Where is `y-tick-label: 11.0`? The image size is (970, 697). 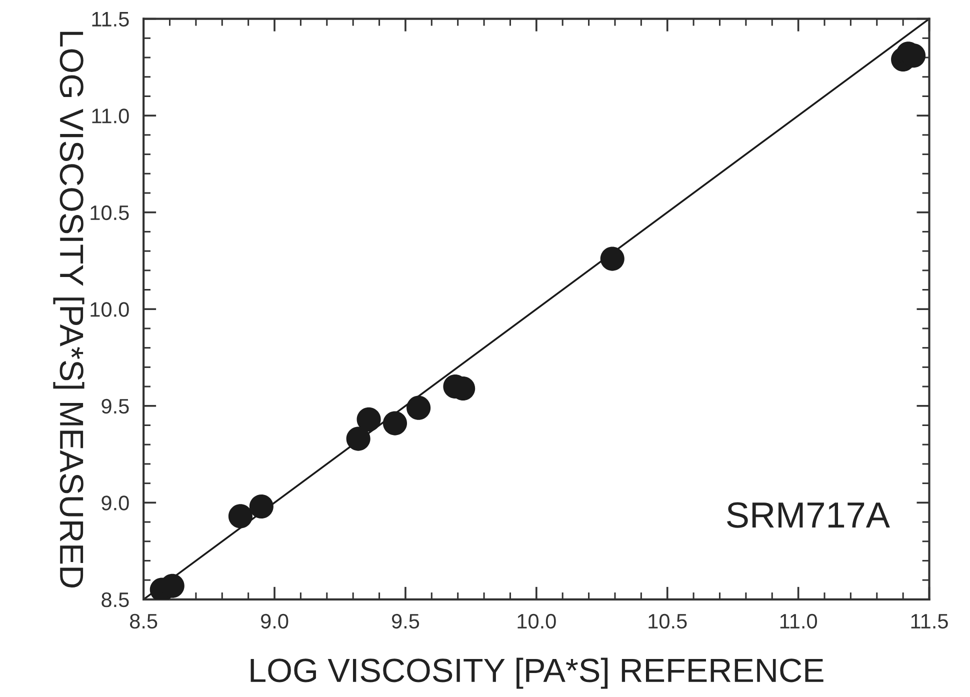 y-tick-label: 11.0 is located at coordinates (110, 116).